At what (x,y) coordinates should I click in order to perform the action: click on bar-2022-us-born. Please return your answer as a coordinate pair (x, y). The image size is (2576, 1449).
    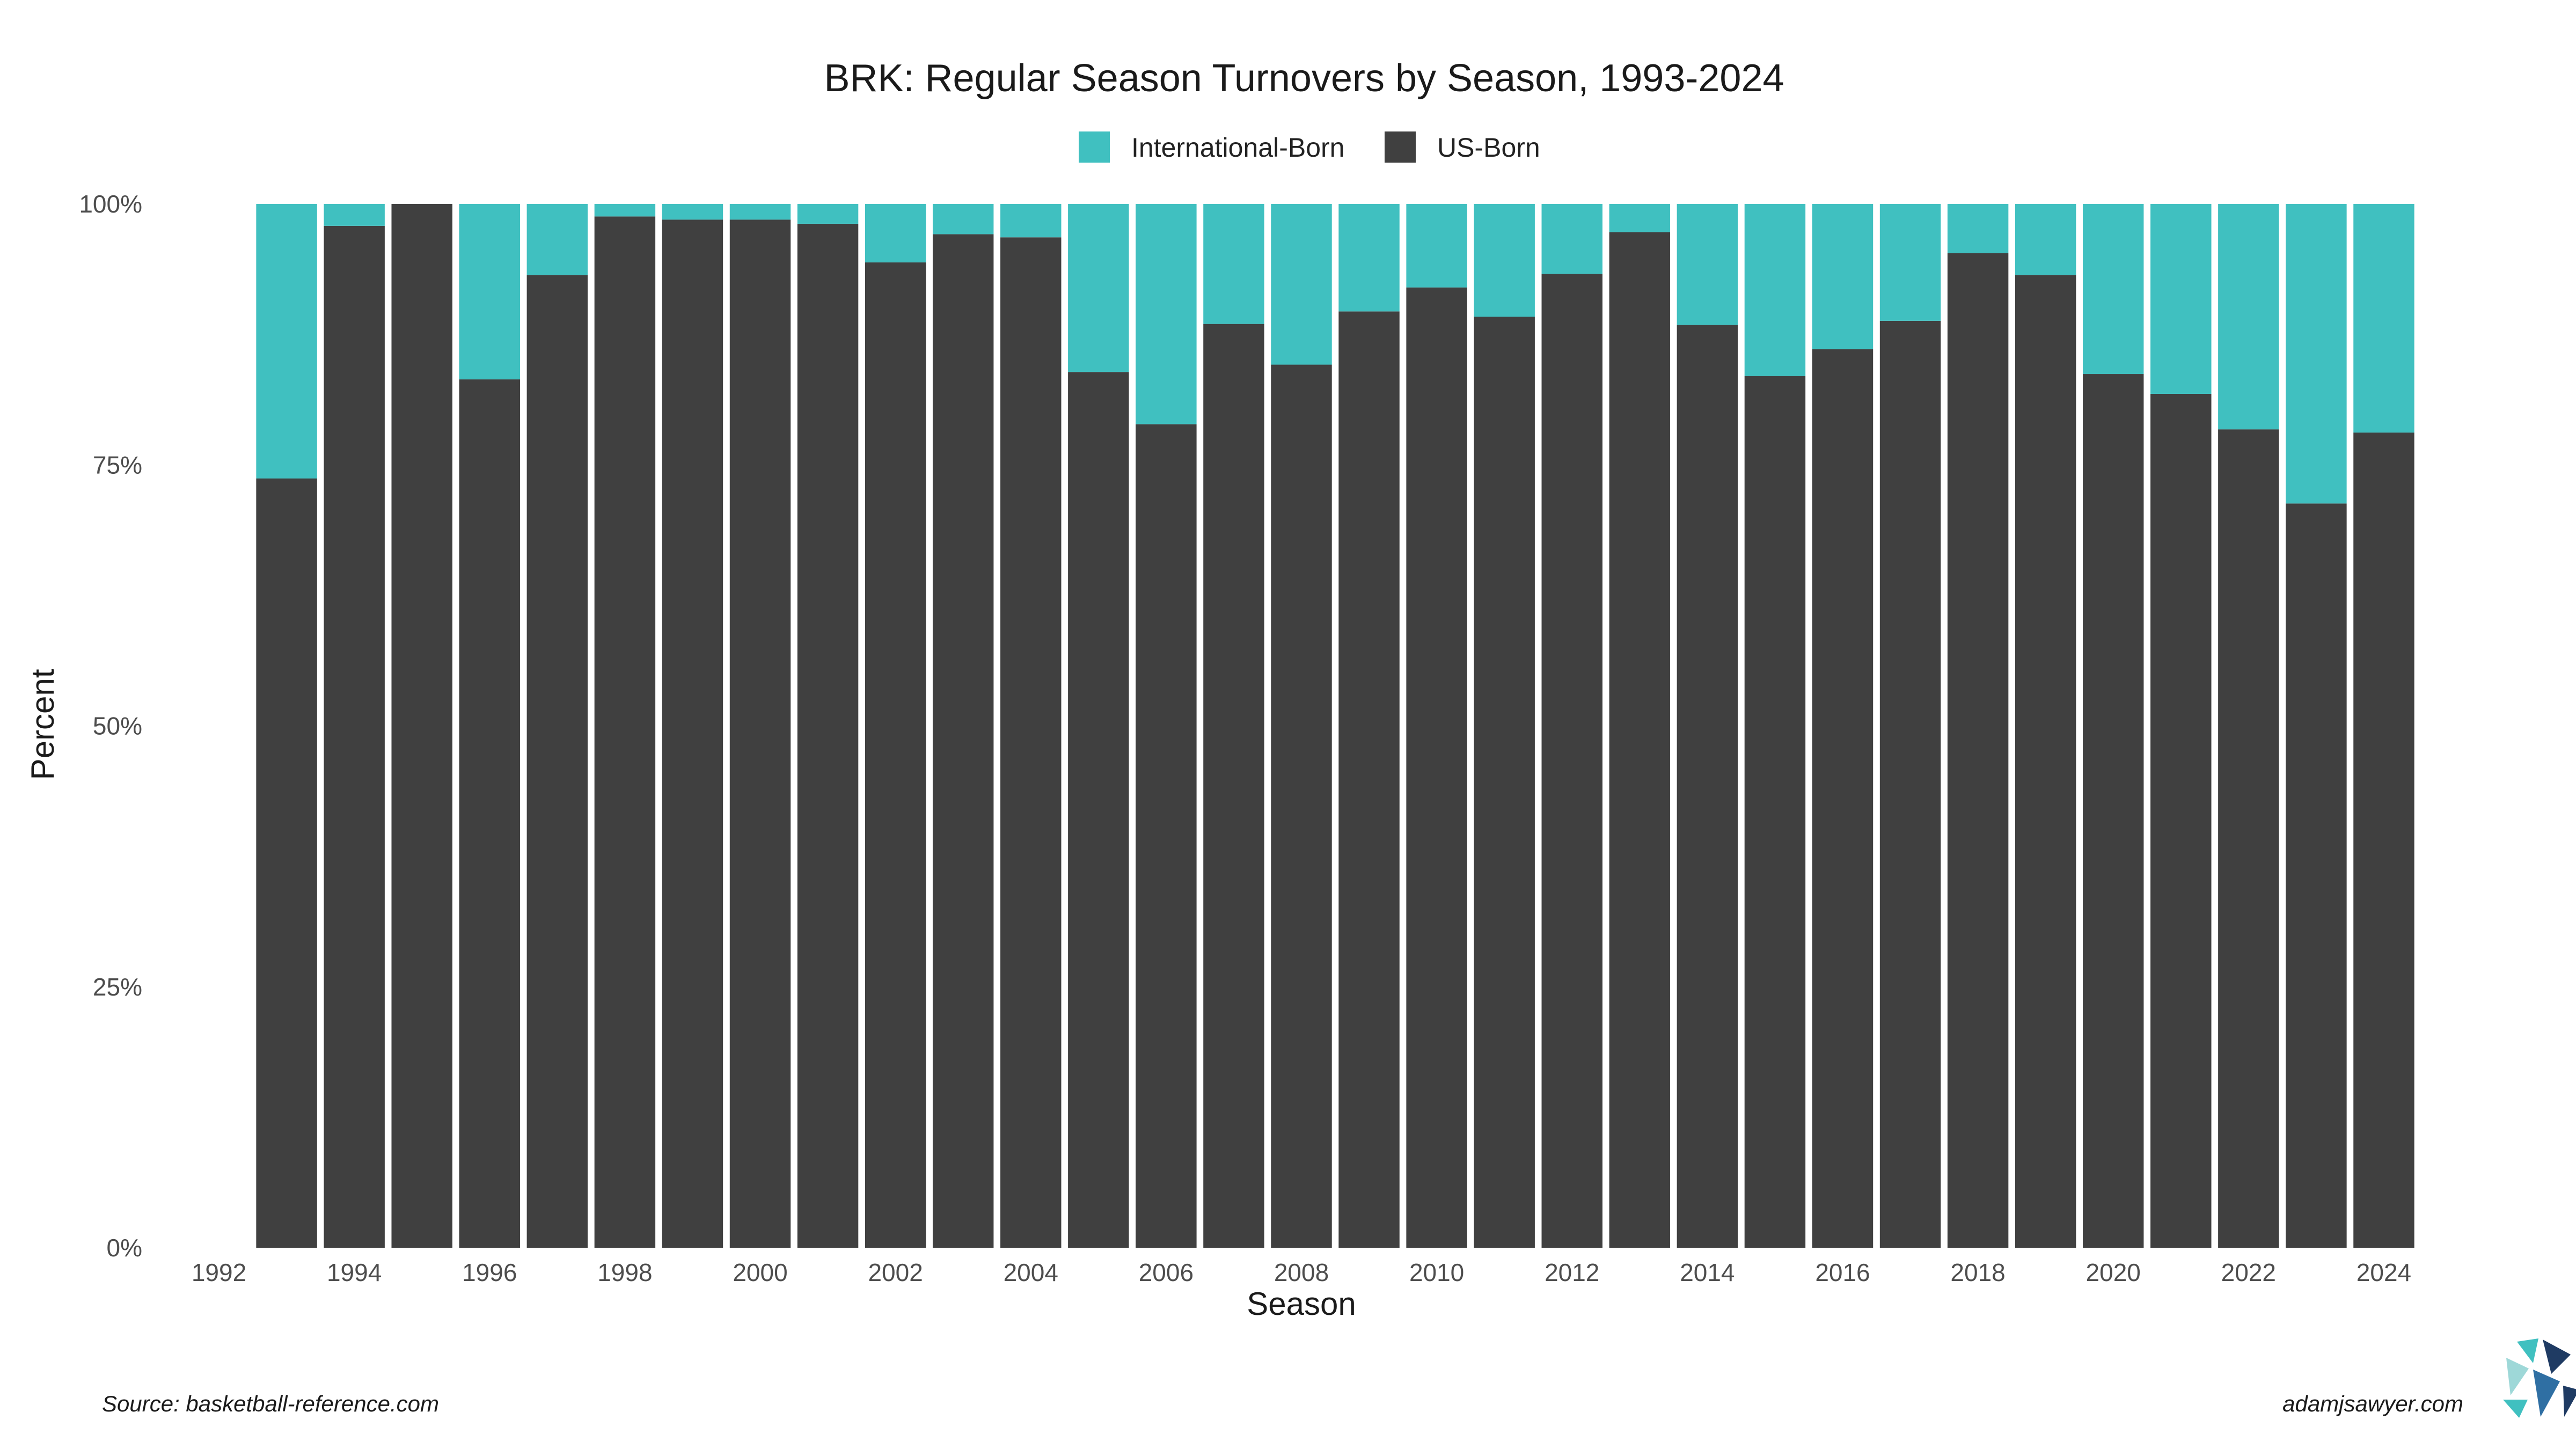
    Looking at the image, I should click on (2248, 838).